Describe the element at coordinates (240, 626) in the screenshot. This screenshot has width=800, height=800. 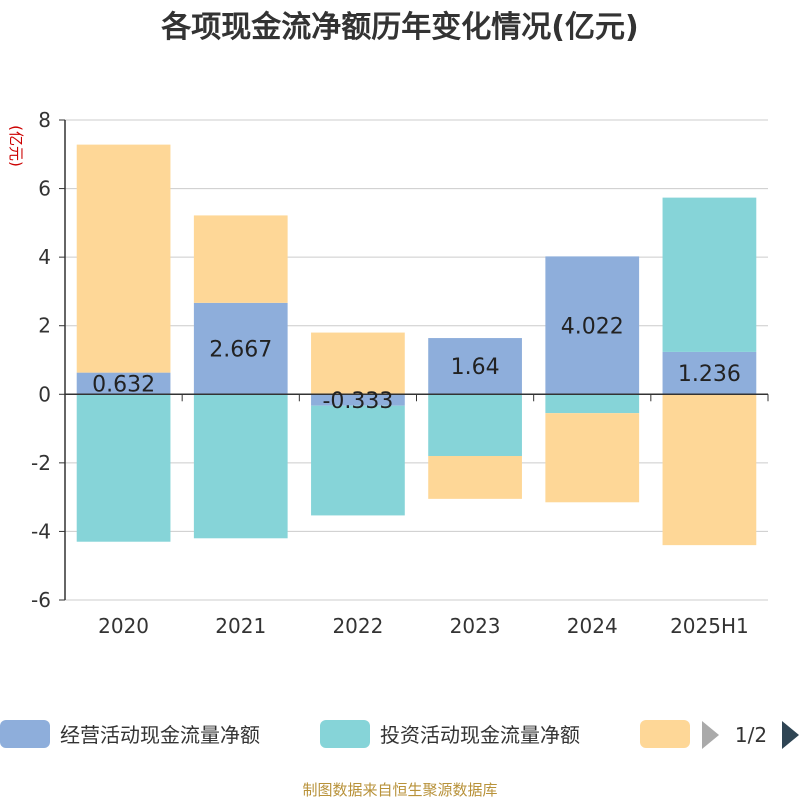
I see `x-tick-label: 2021` at that location.